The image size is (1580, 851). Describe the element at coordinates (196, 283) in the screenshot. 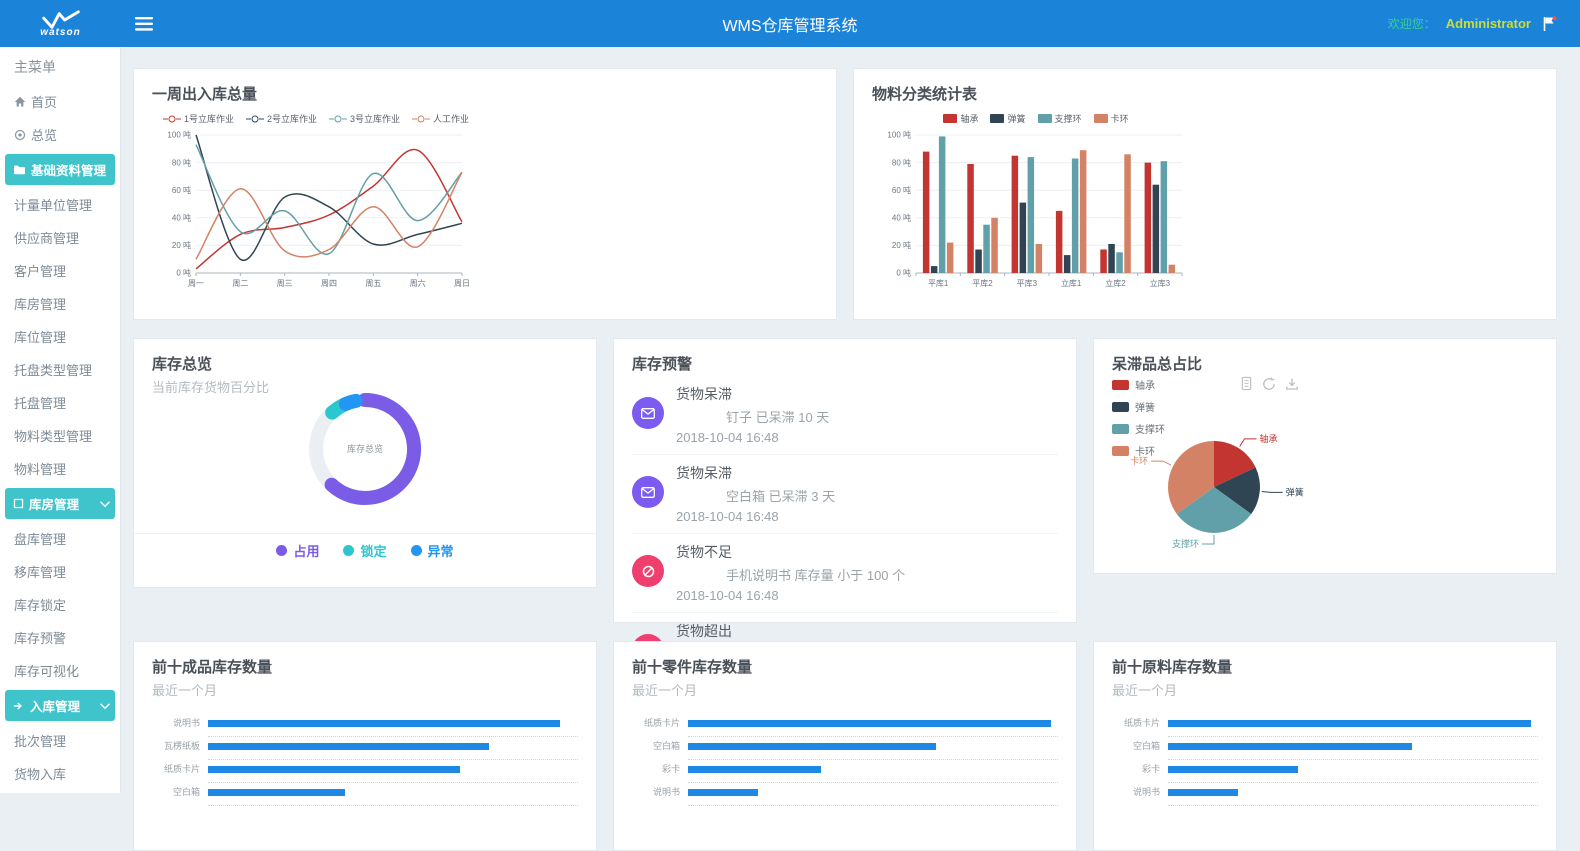

I see `svg-text: 周一` at that location.